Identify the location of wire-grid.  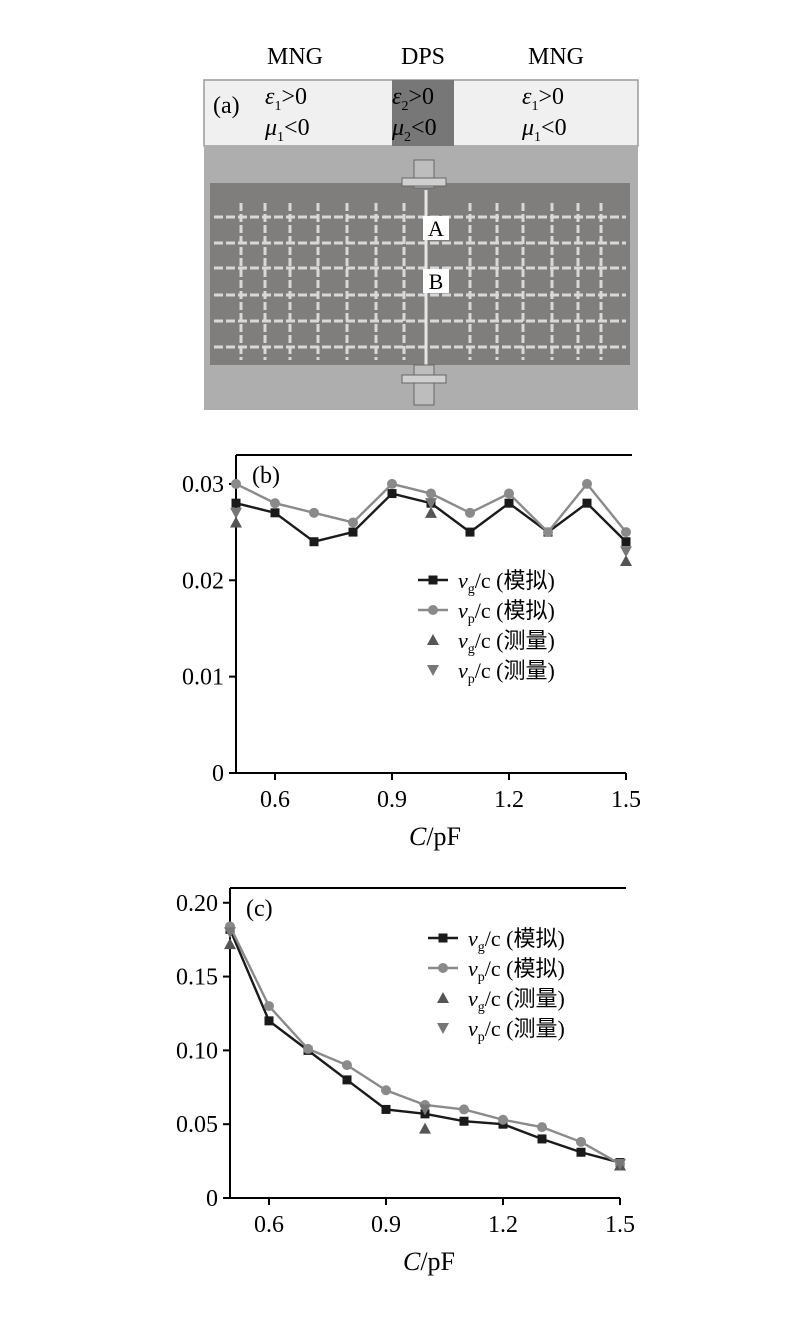
(420, 277).